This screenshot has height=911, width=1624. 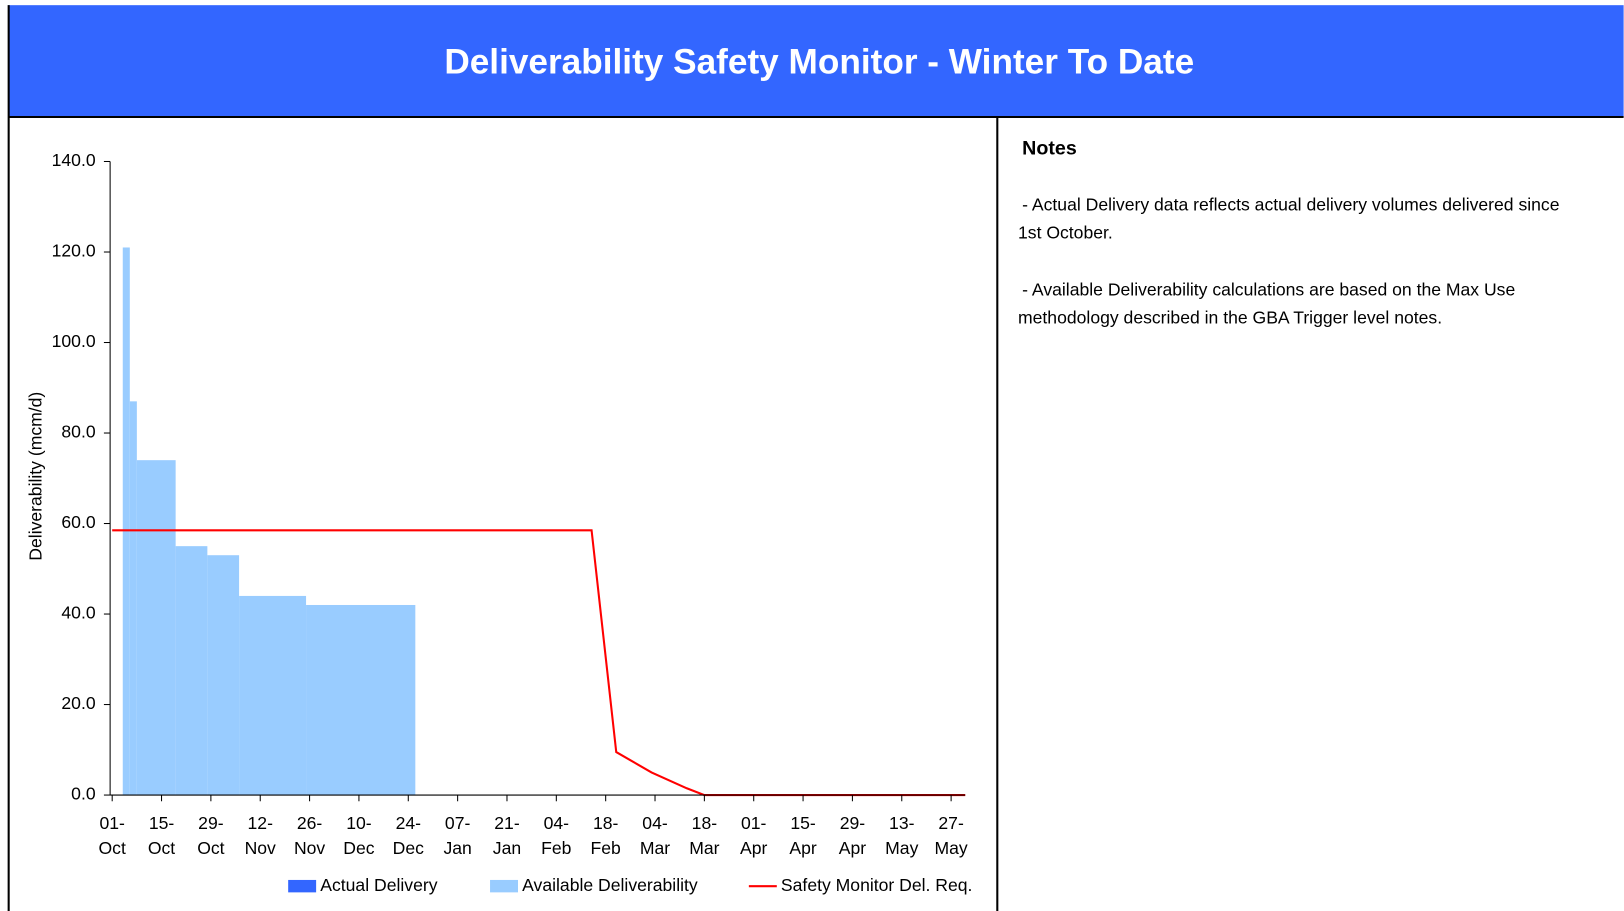 I want to click on x-tick-label: 13-May, so click(x=901, y=835).